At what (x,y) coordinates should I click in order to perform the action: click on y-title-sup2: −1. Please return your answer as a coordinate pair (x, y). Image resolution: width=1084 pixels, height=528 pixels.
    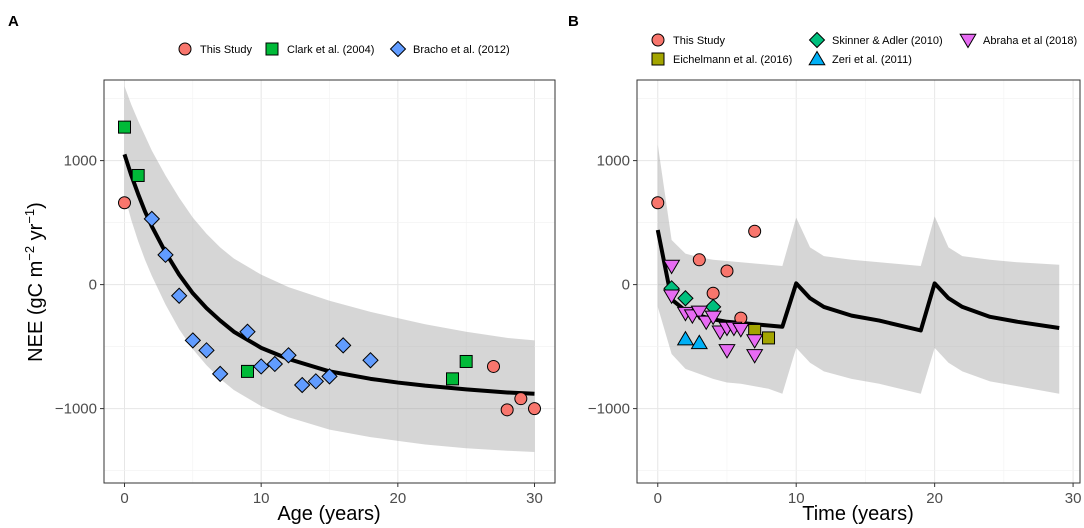
    Looking at the image, I should click on (29, 216).